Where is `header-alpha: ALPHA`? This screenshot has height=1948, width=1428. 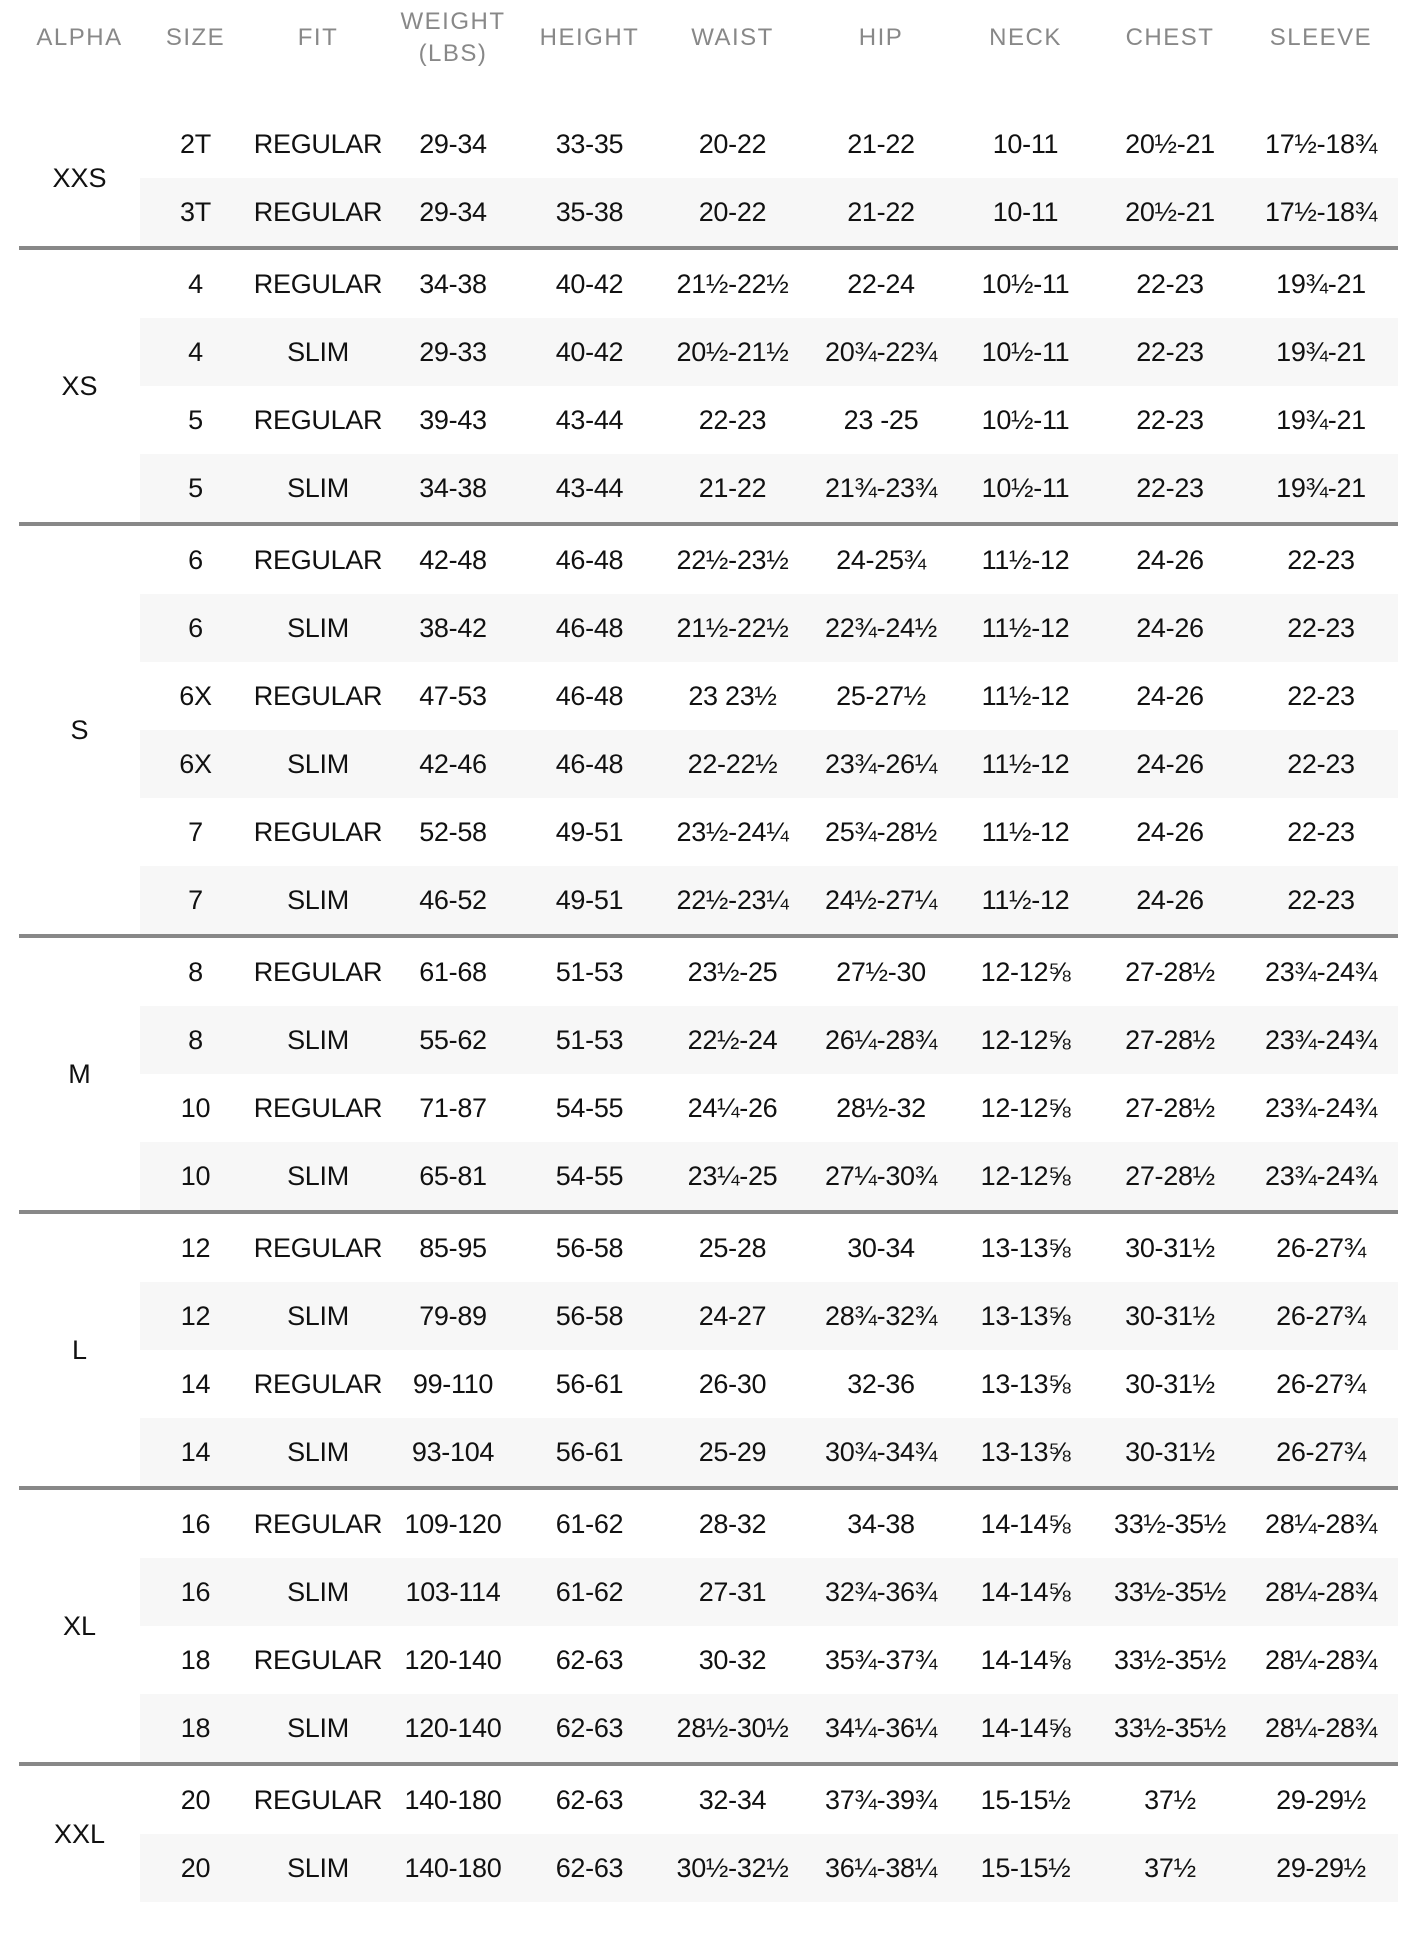 header-alpha: ALPHA is located at coordinates (79, 37).